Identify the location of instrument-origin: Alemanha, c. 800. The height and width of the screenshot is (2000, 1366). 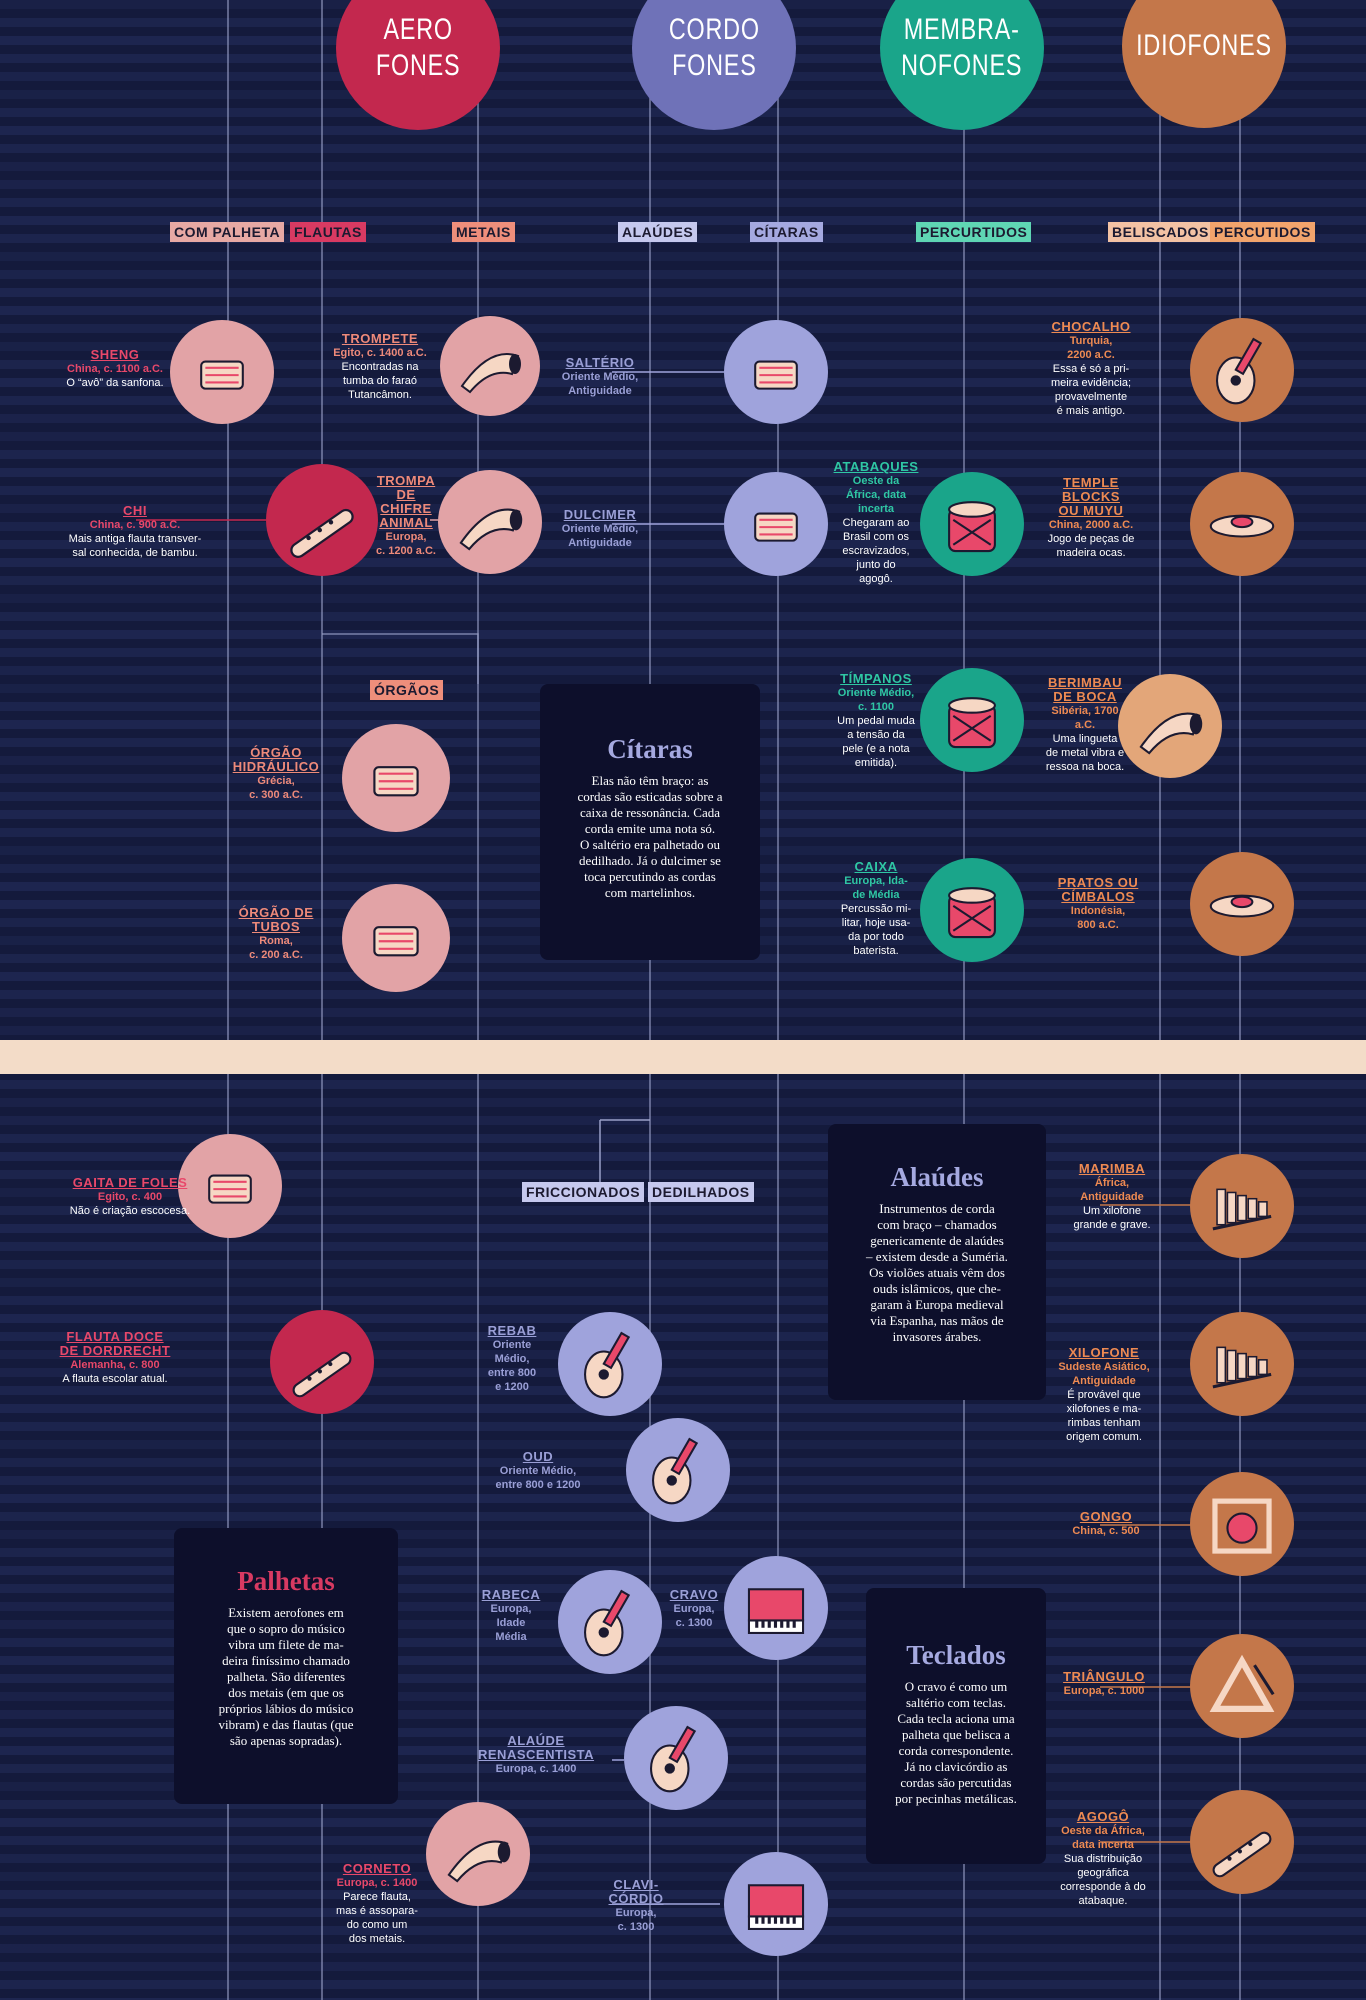
(115, 1365).